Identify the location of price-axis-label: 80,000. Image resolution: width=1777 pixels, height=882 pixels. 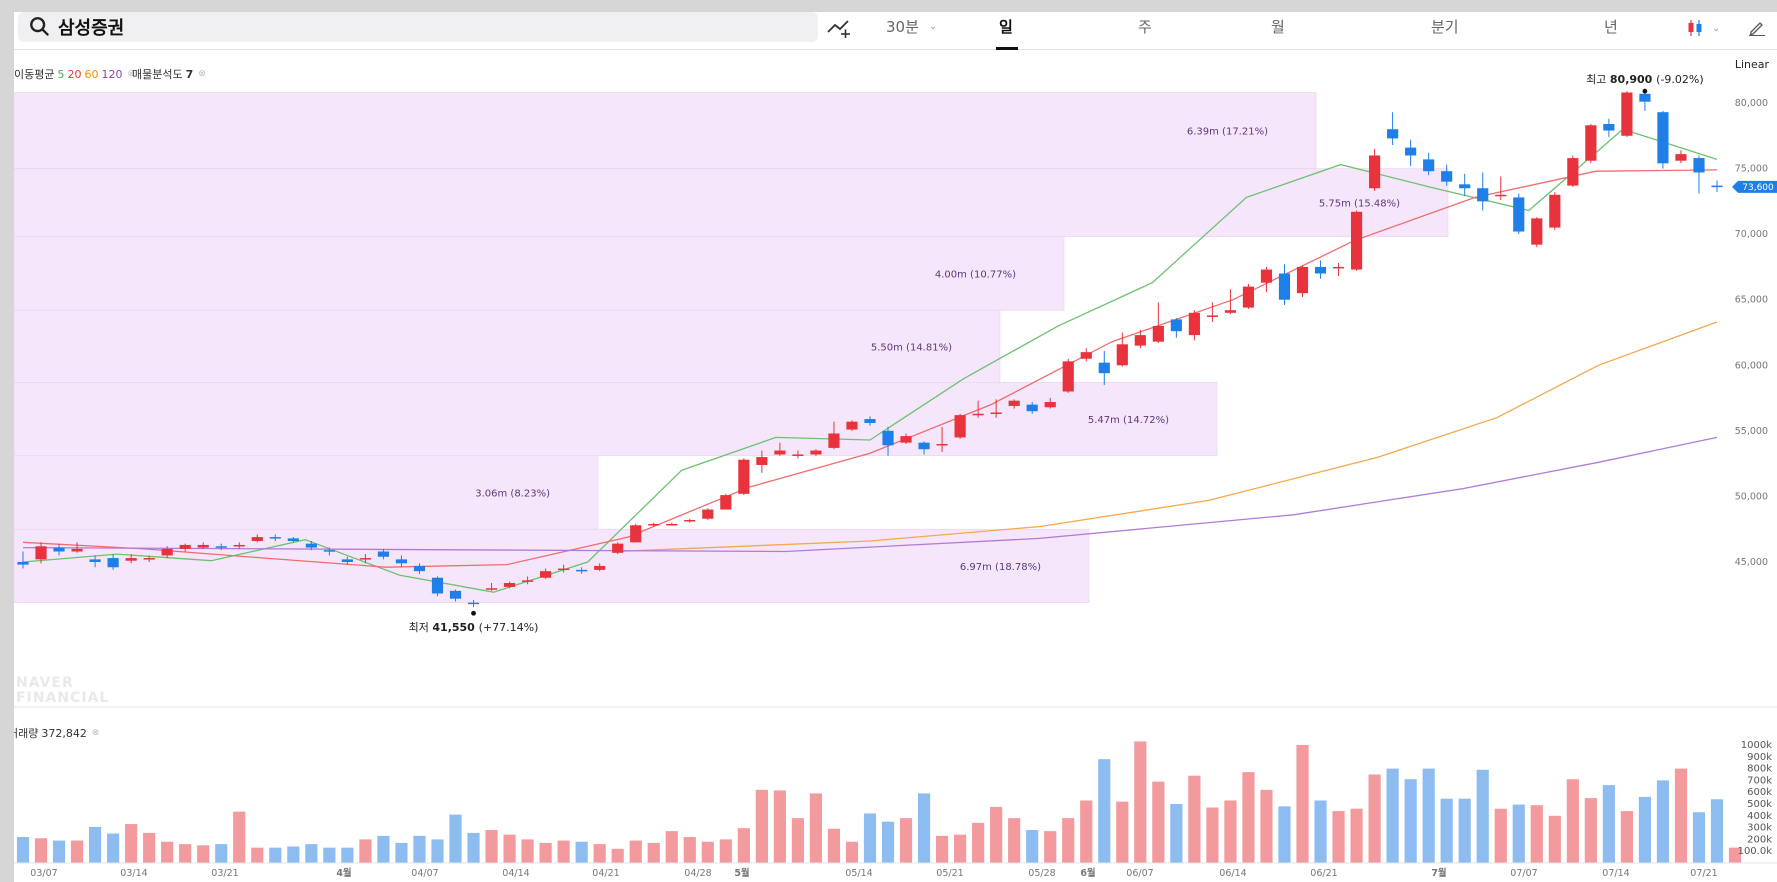
(1751, 103).